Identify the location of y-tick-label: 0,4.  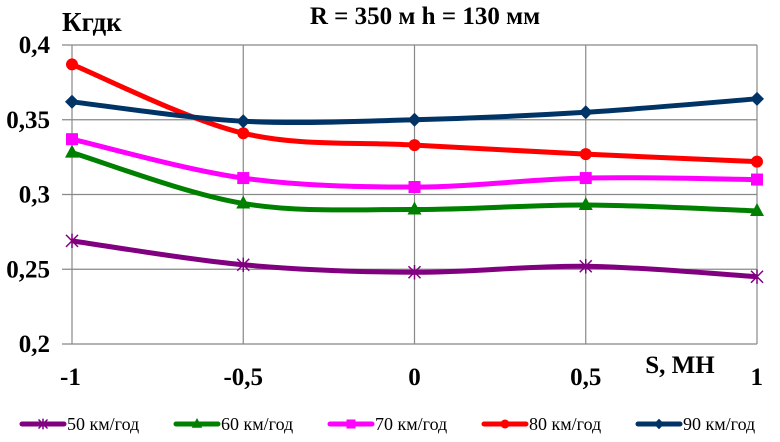
(35, 45).